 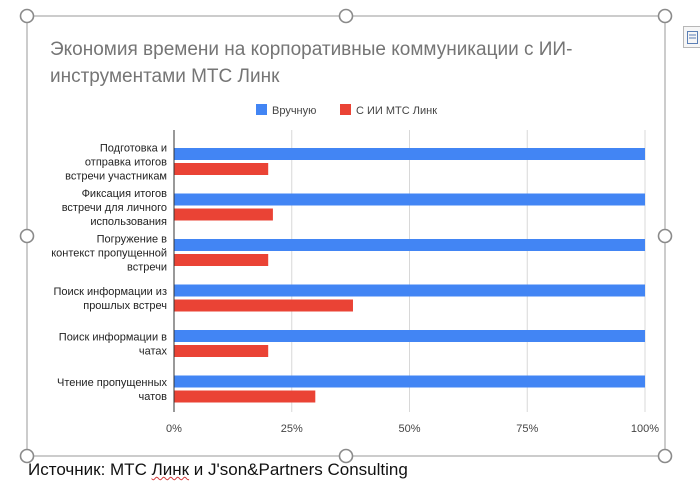 I want to click on chart-title-line-2: инструментами МТС Линк, so click(x=165, y=76).